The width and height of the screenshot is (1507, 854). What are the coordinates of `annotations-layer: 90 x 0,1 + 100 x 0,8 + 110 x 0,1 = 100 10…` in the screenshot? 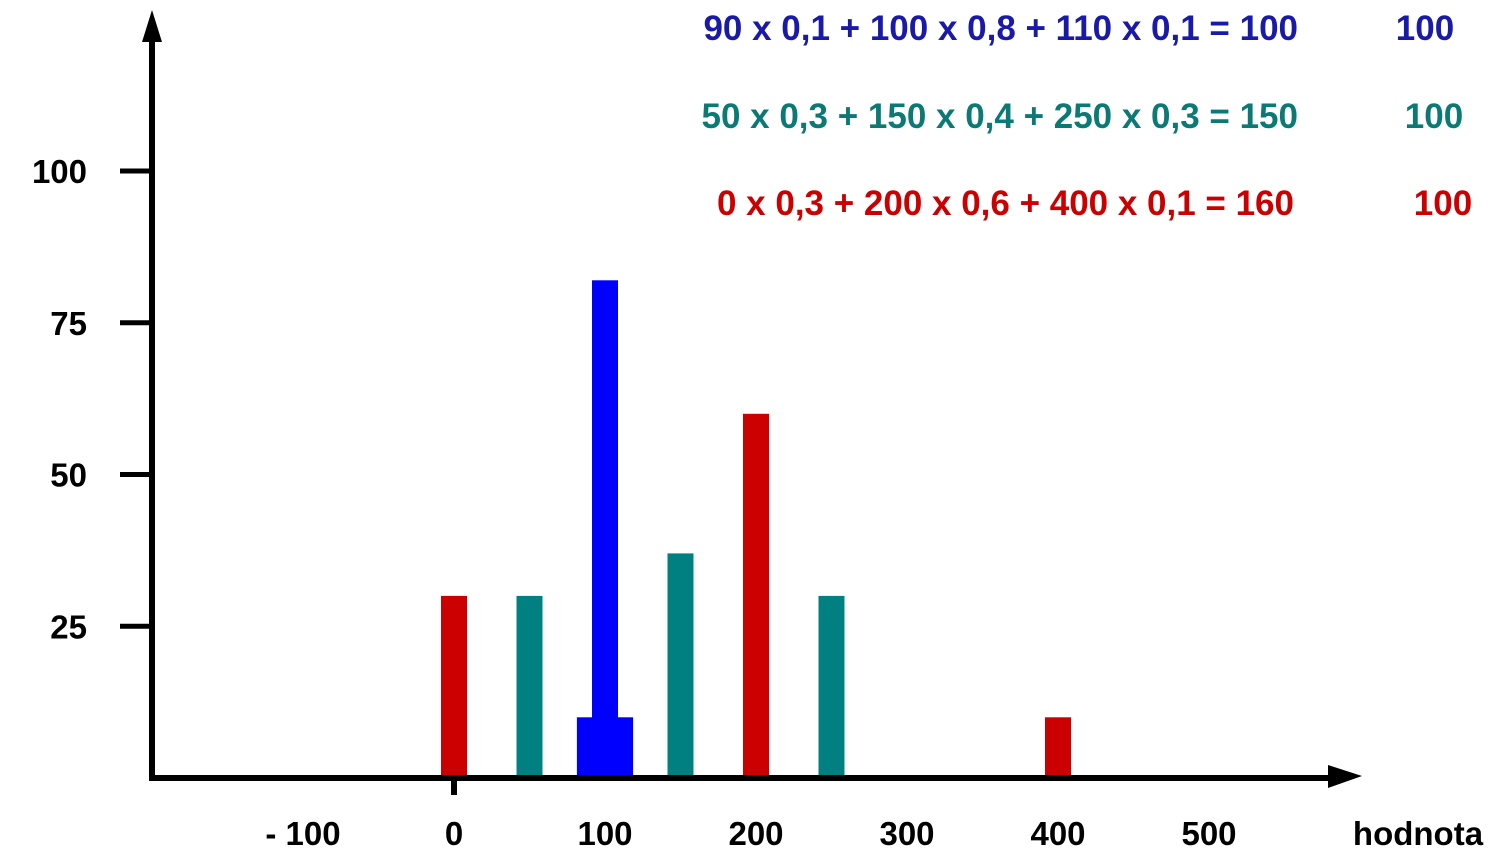 It's located at (1087, 116).